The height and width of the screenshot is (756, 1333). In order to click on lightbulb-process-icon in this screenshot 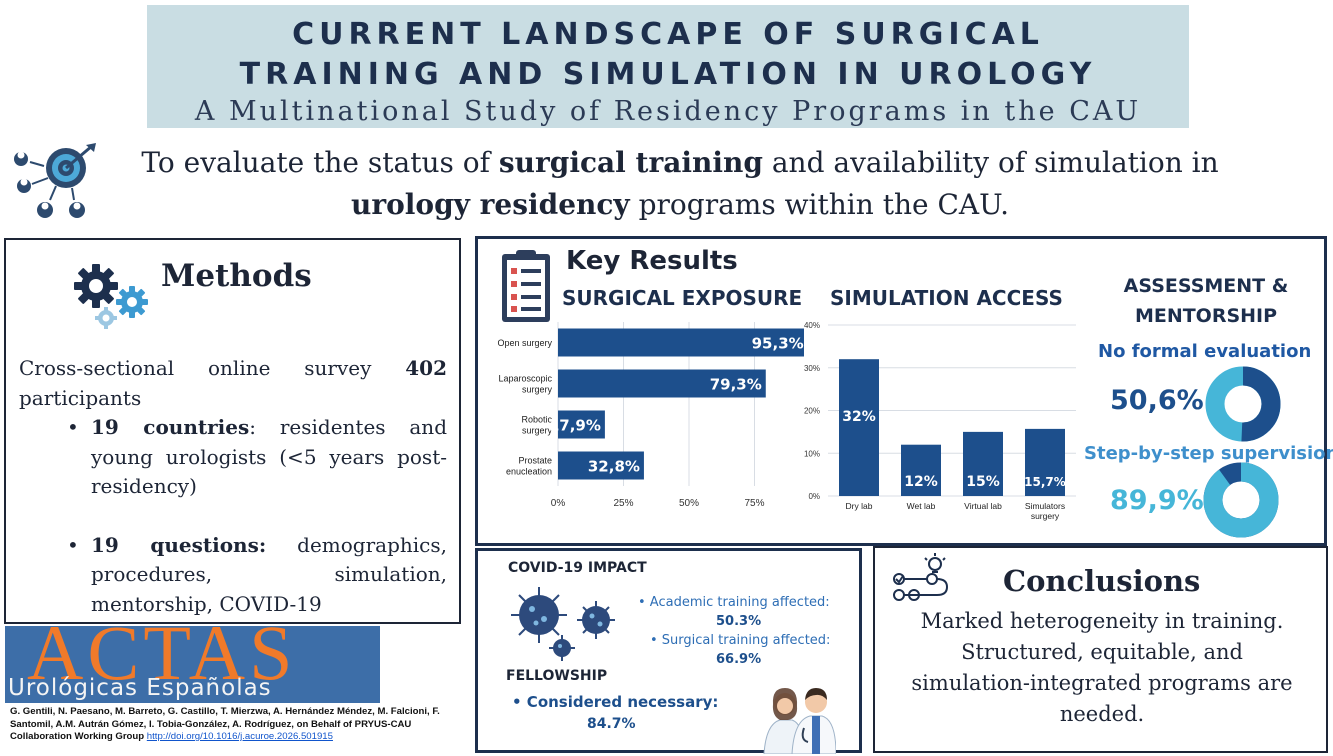, I will do `click(921, 577)`.